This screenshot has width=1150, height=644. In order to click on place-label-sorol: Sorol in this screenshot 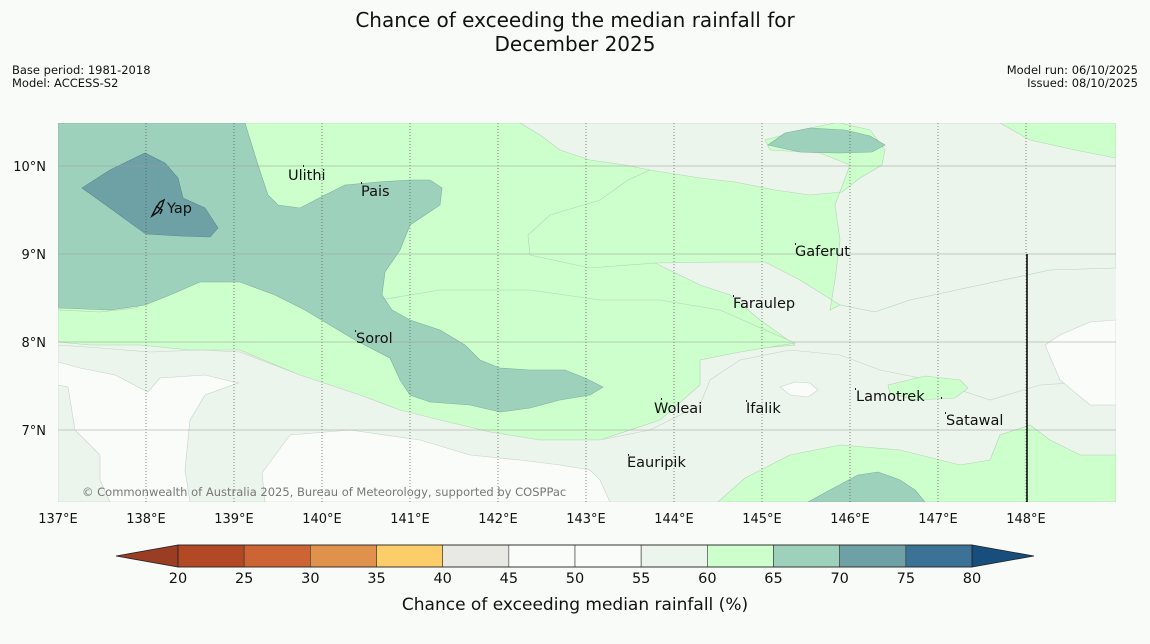, I will do `click(374, 339)`.